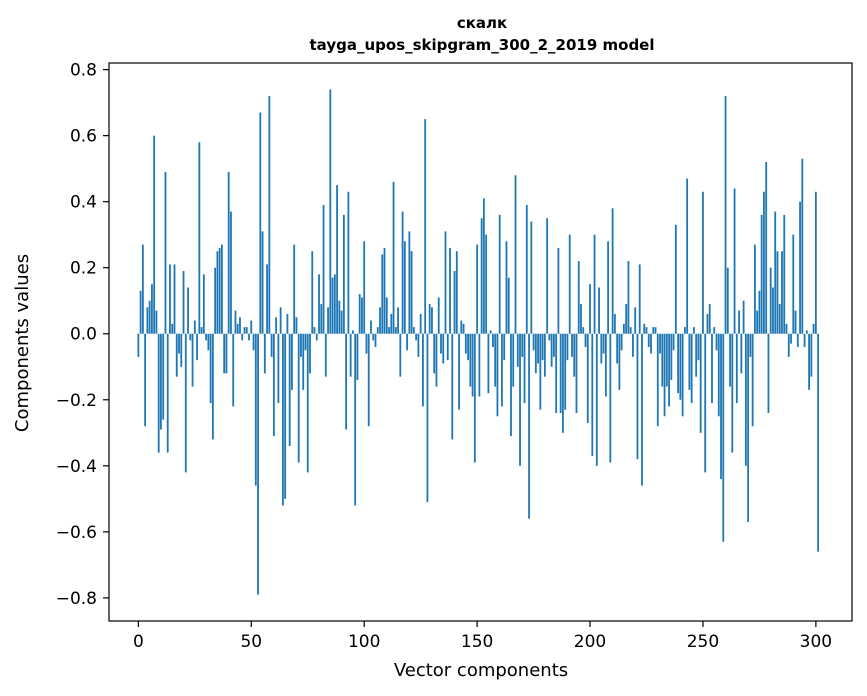  I want to click on y-tick-label: −0.8, so click(76, 599).